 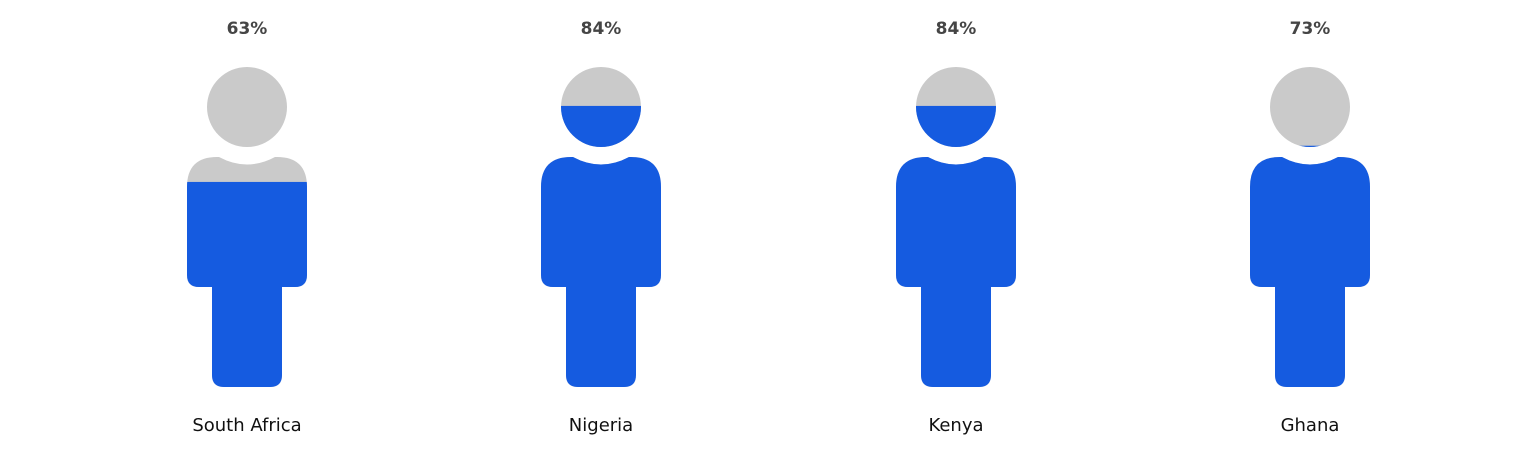 What do you see at coordinates (955, 425) in the screenshot?
I see `category-label: Kenya` at bounding box center [955, 425].